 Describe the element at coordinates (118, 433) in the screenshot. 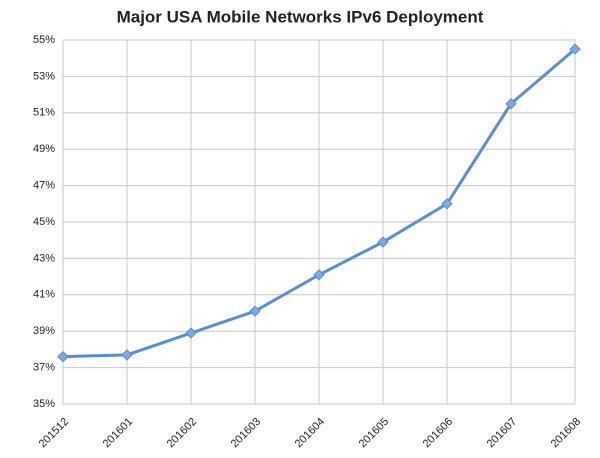

I see `x-tick-label: 201601` at that location.